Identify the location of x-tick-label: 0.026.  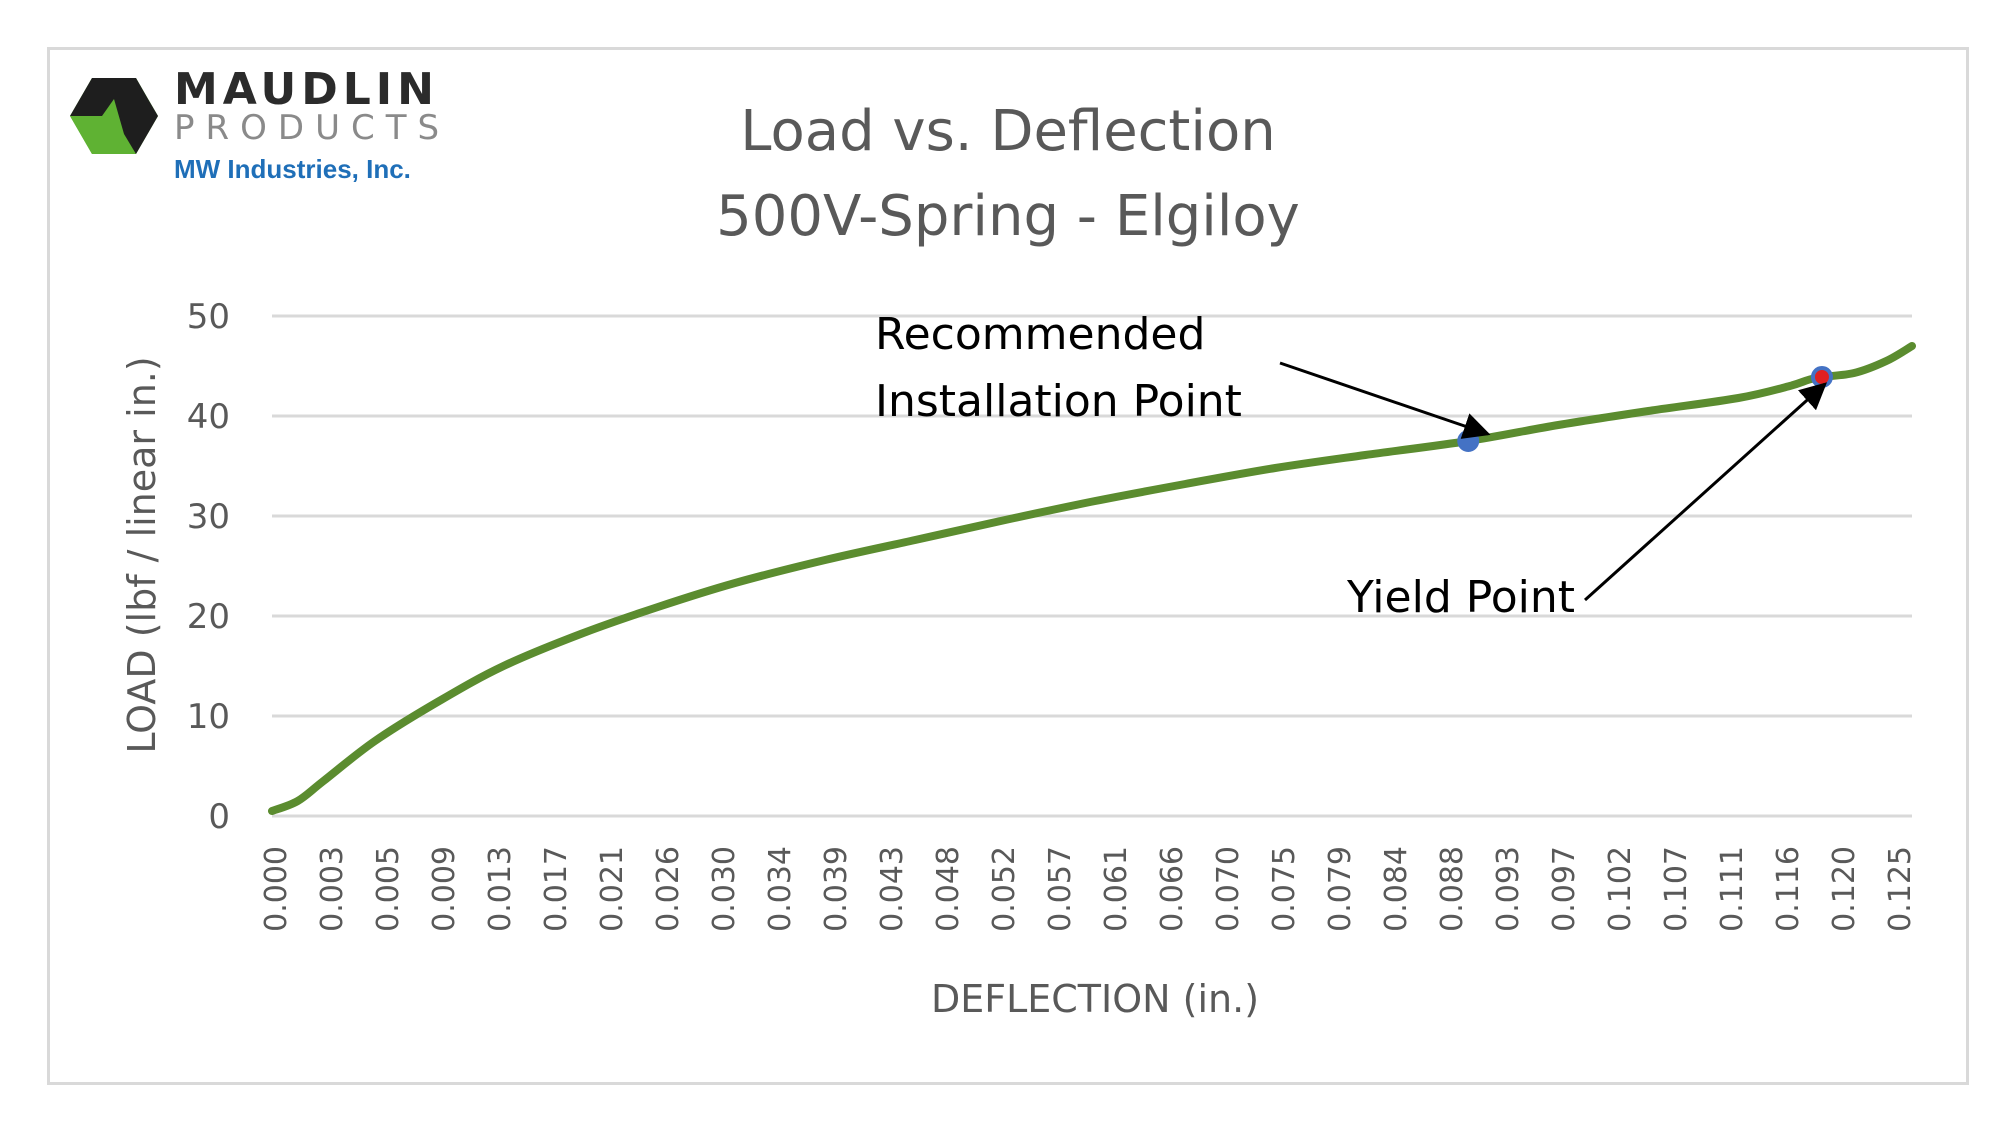
(668, 889).